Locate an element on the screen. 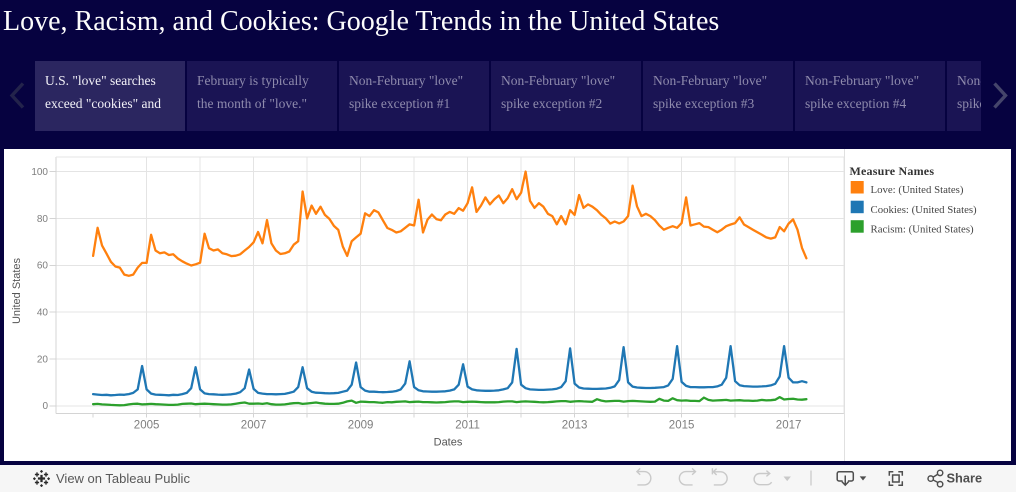 This screenshot has height=492, width=1016. svg-text: Dates is located at coordinates (448, 443).